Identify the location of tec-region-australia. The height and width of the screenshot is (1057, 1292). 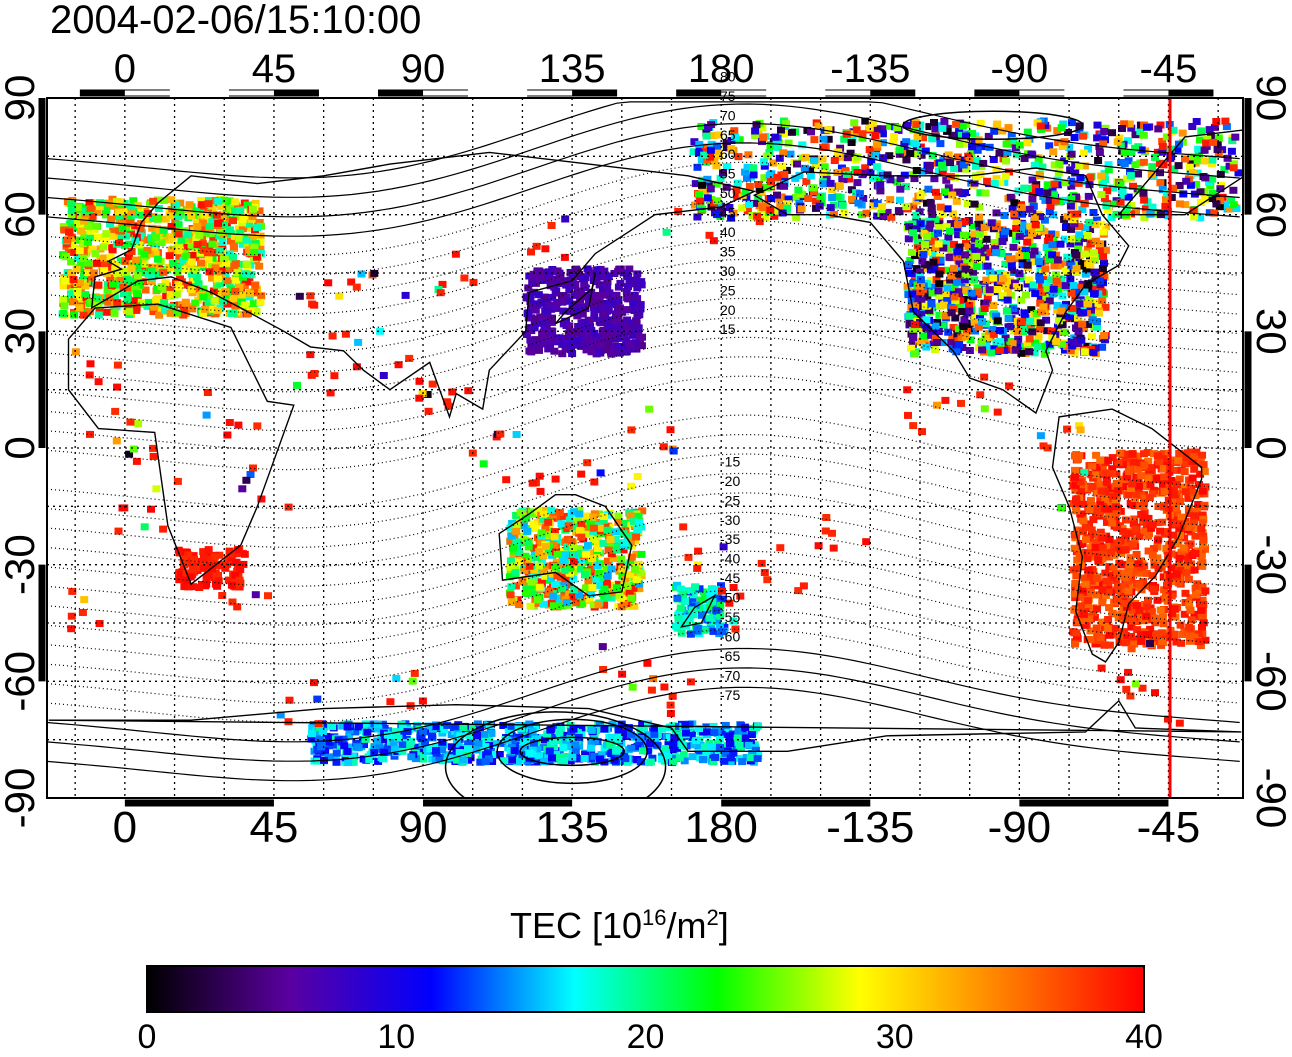
(576, 558).